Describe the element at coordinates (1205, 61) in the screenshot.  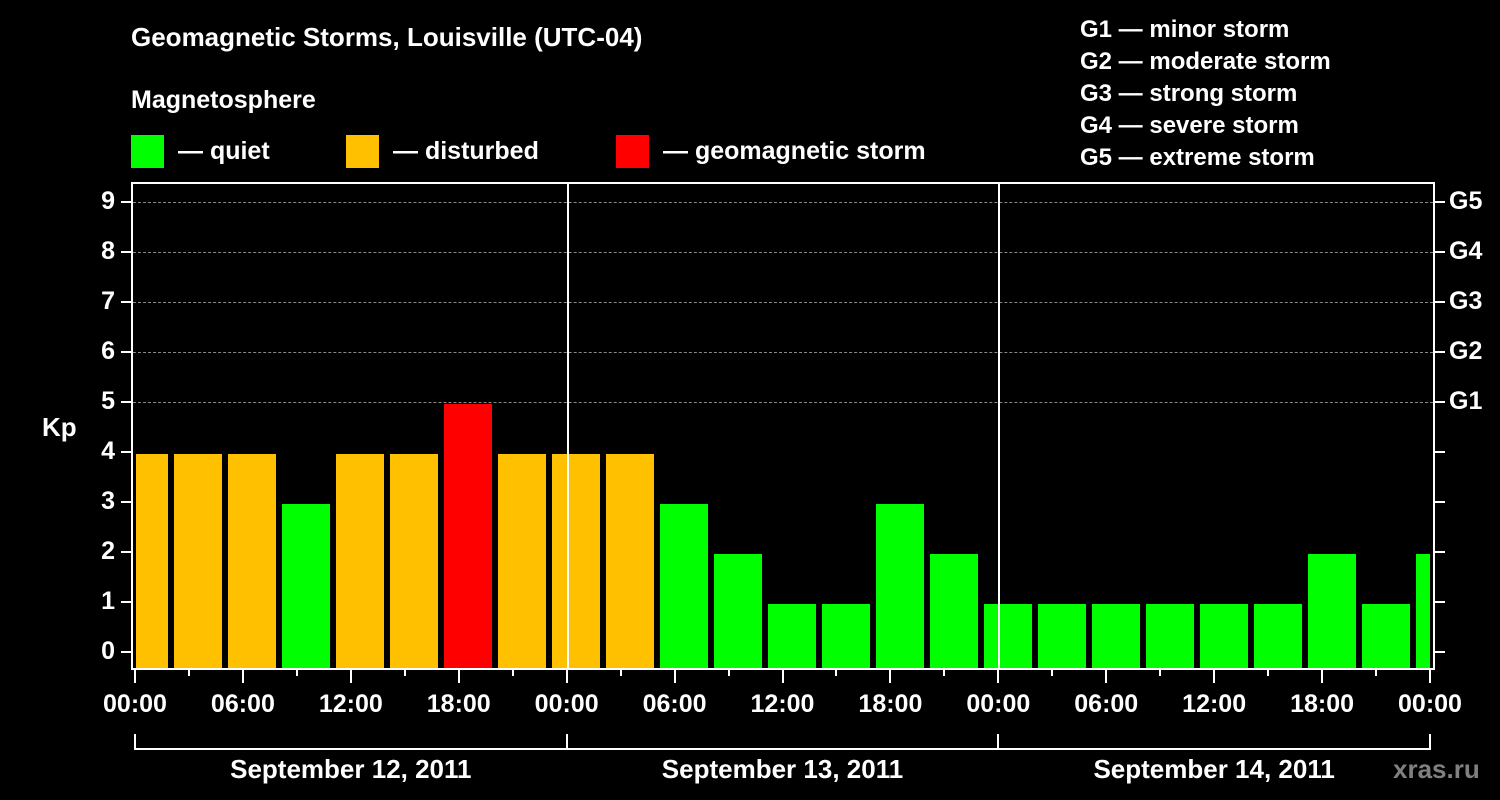
I see `storm-scale-g2: G2 — moderate storm` at that location.